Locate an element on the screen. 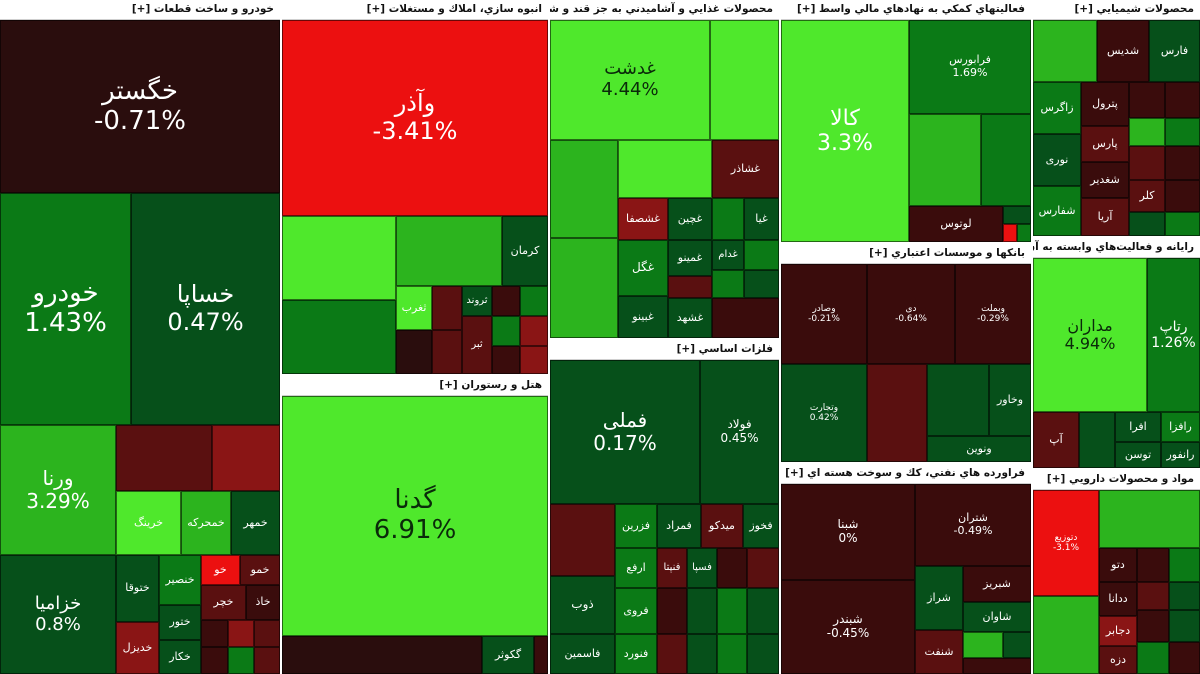  tile-petrol: پترول is located at coordinates (1105, 104).